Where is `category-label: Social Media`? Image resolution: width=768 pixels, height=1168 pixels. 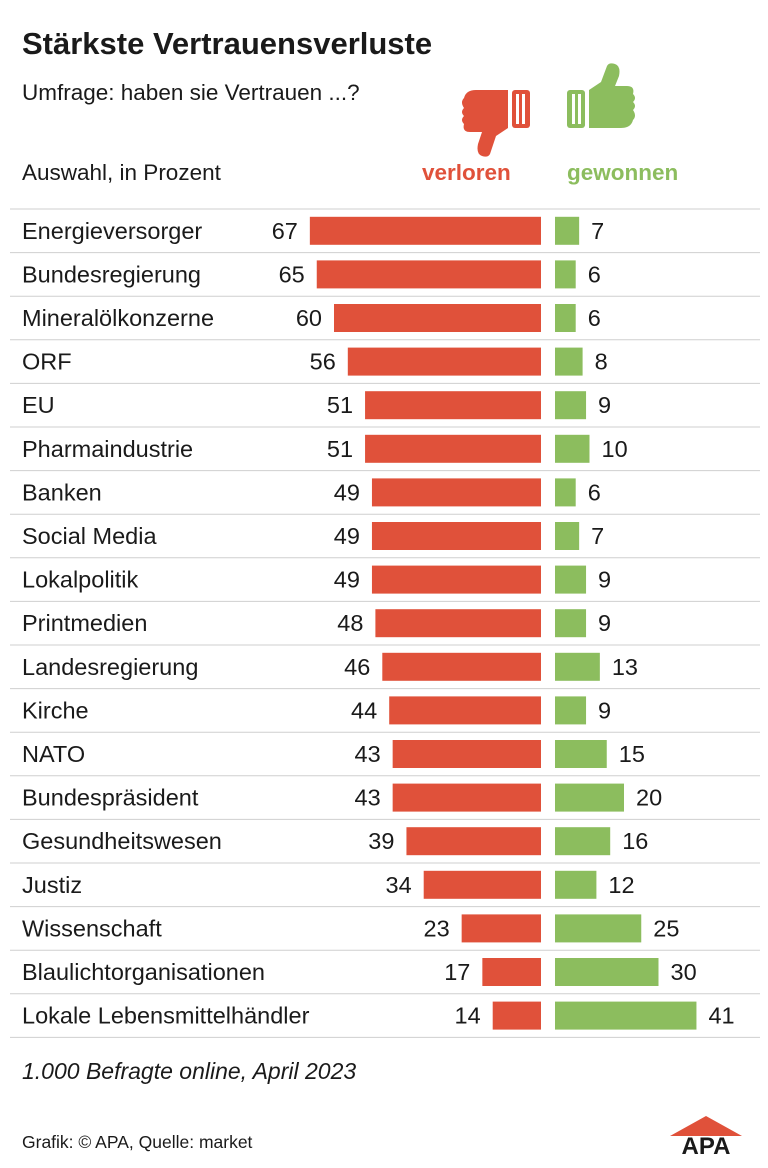 category-label: Social Media is located at coordinates (89, 536).